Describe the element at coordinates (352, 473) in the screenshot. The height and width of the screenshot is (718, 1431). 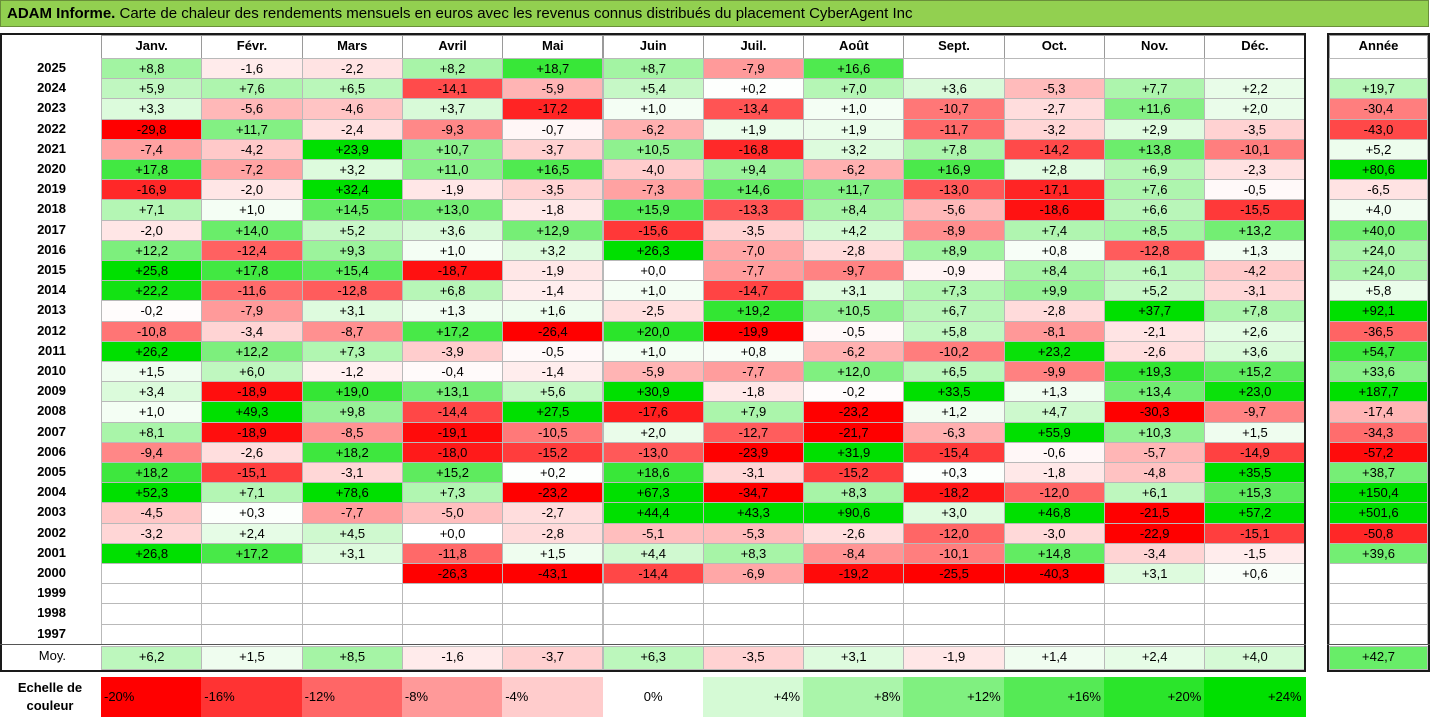
I see `heat-cell: -3,1` at that location.